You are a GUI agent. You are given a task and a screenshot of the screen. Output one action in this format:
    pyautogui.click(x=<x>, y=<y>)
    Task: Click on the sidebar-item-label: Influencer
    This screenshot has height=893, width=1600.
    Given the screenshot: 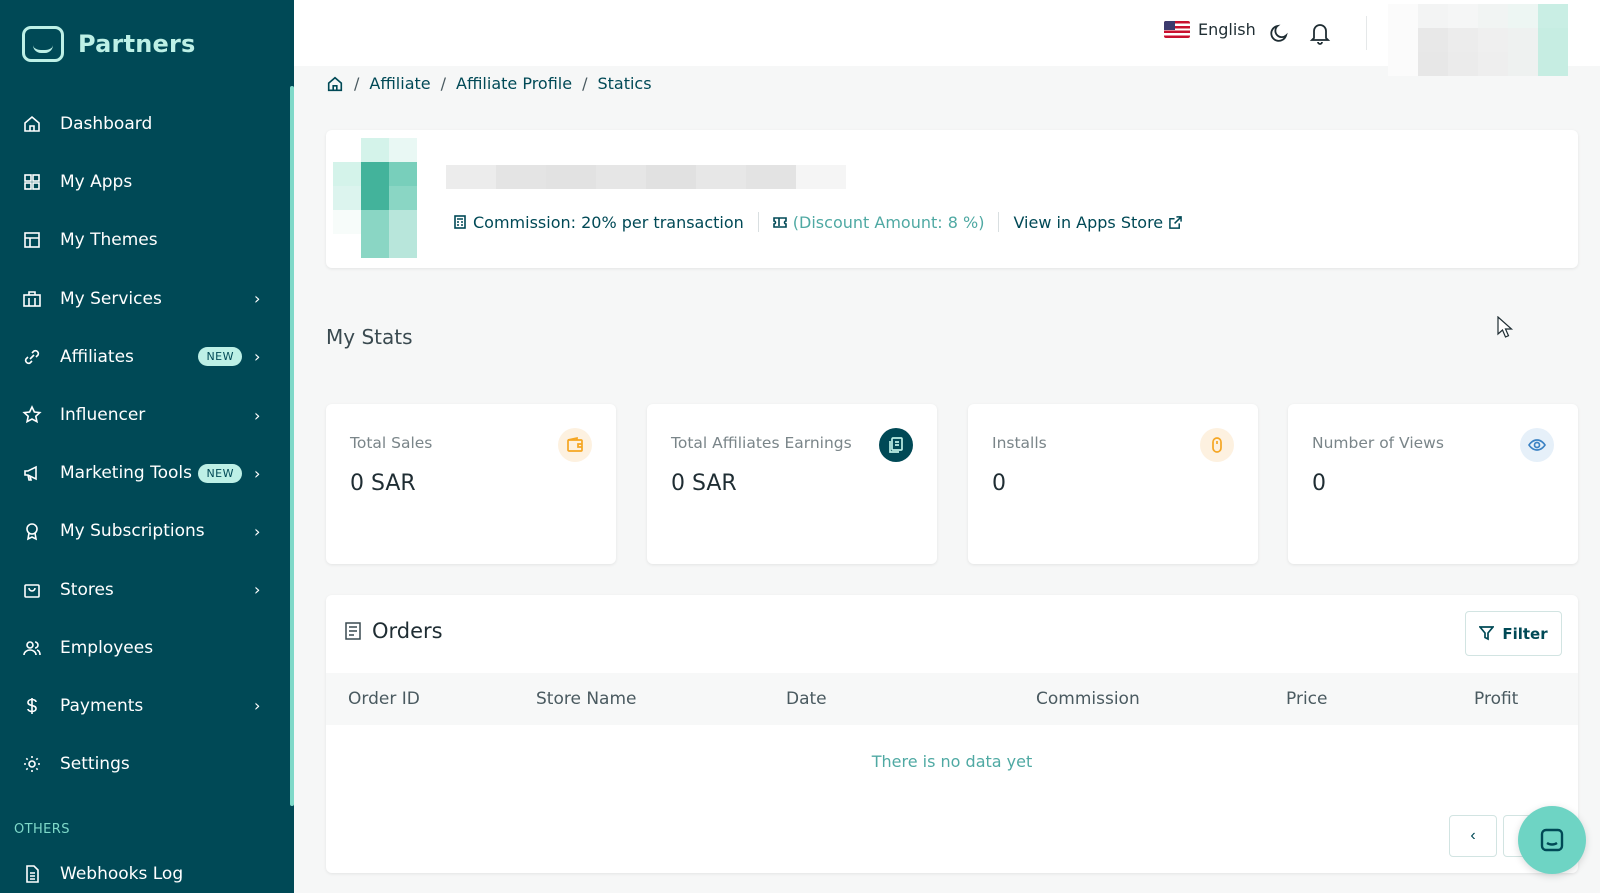 What is the action you would take?
    pyautogui.click(x=103, y=415)
    